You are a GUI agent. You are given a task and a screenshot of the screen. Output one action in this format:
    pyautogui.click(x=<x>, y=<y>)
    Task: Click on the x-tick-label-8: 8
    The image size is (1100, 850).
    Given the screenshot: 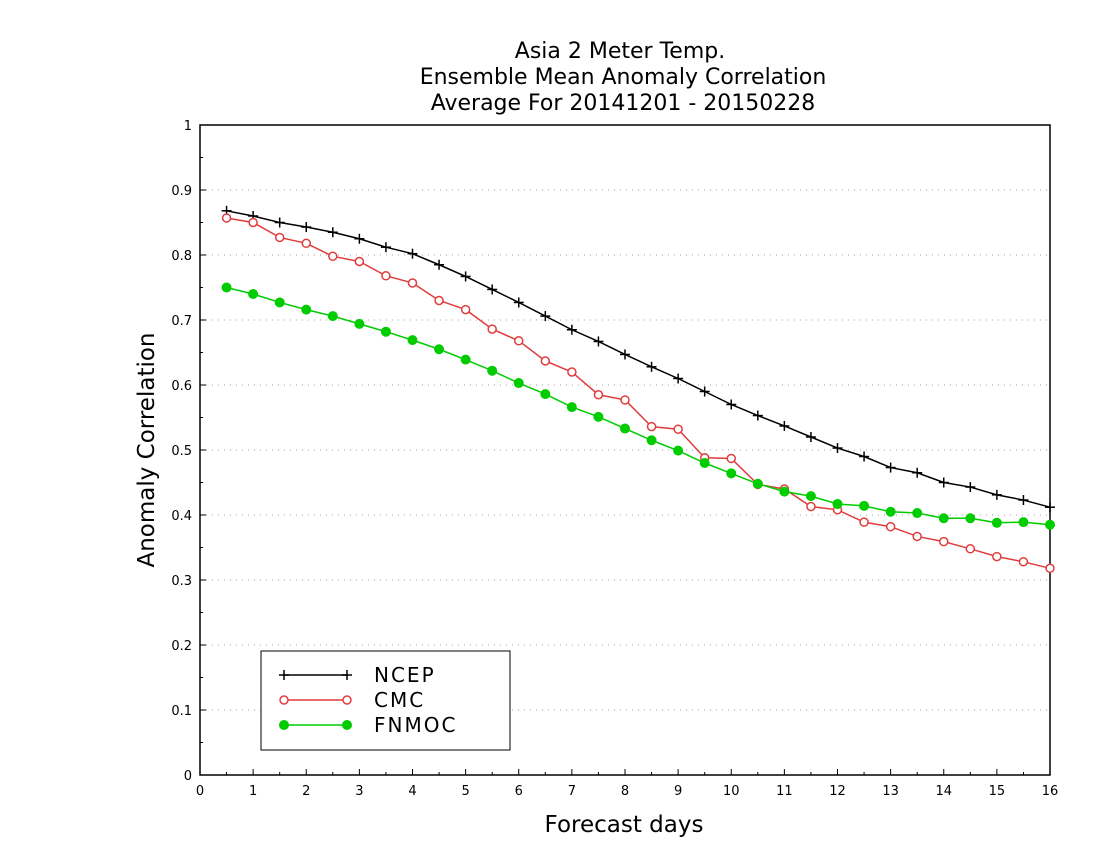 What is the action you would take?
    pyautogui.click(x=625, y=791)
    